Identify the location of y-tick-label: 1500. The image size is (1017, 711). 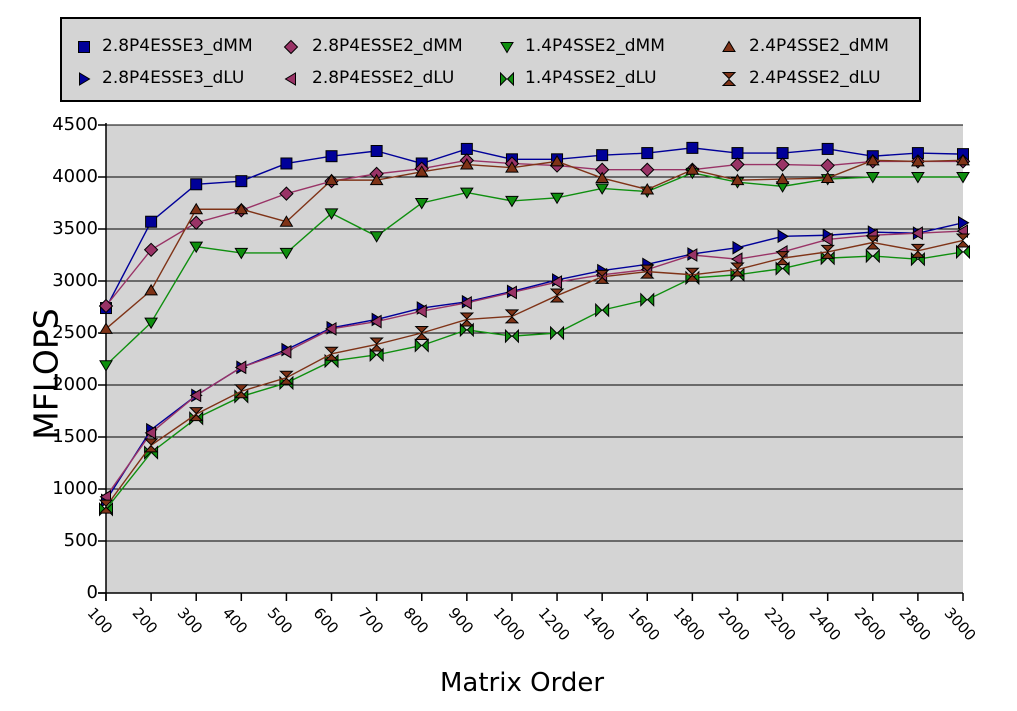
(75, 436).